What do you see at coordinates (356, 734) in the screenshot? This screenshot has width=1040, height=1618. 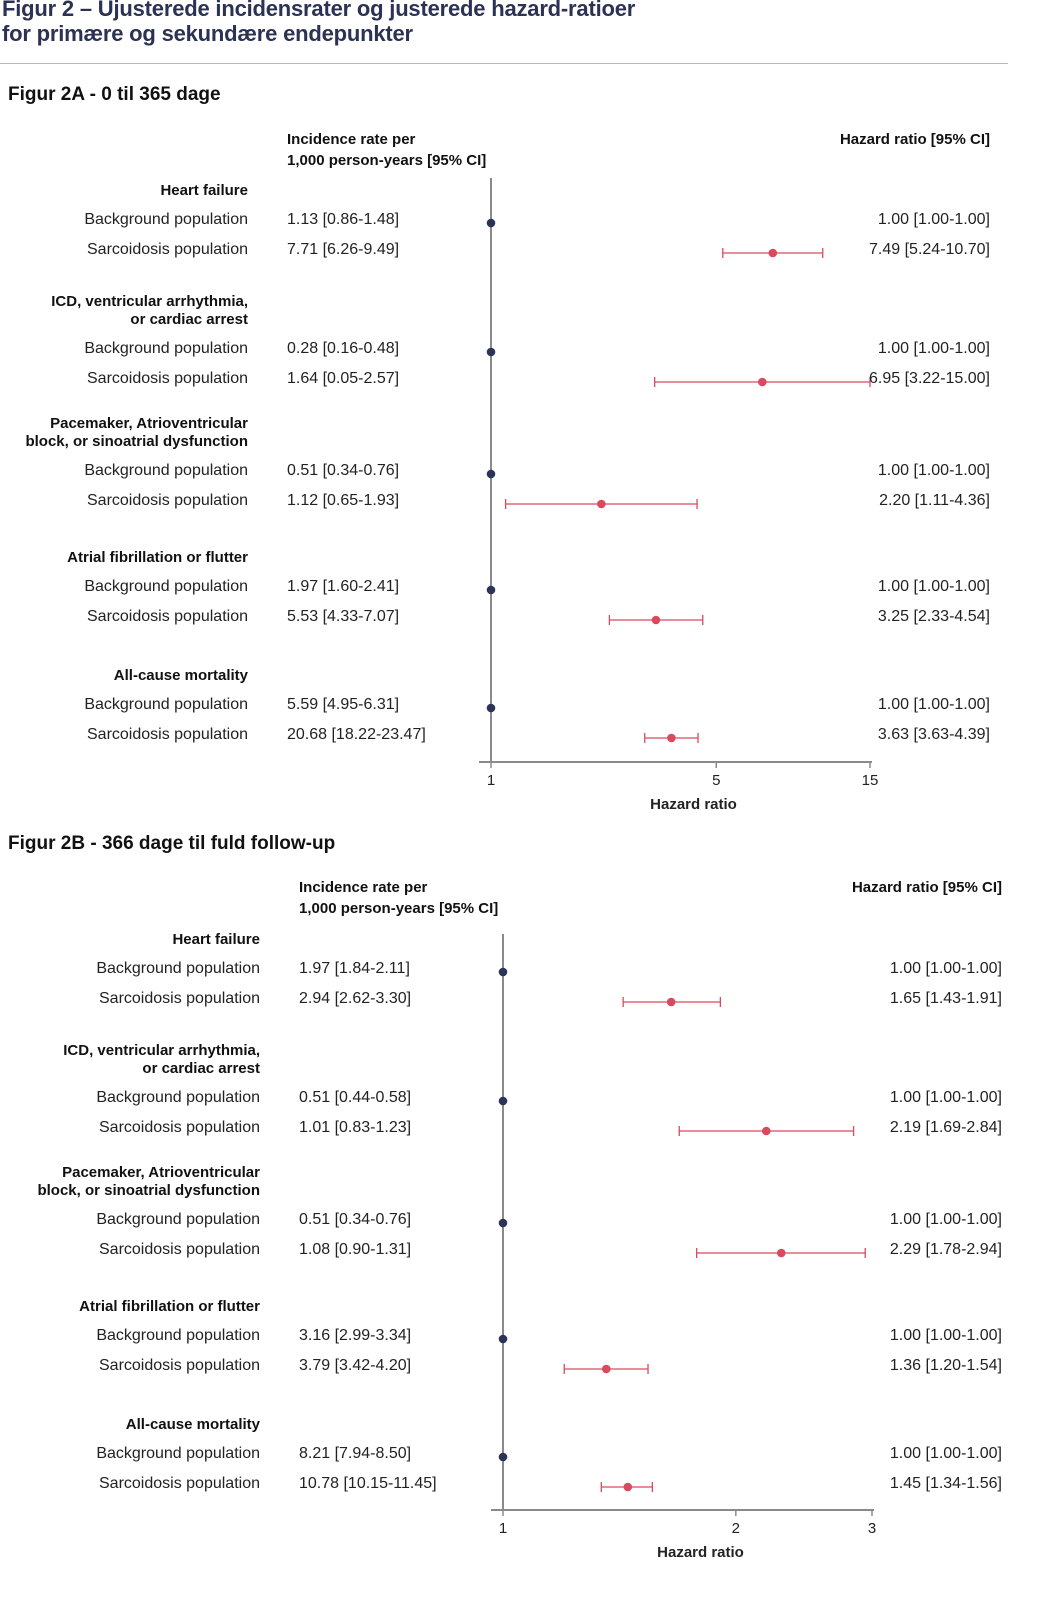 I see `incidence-rate-value: 20.68 [18.22-23.47]` at bounding box center [356, 734].